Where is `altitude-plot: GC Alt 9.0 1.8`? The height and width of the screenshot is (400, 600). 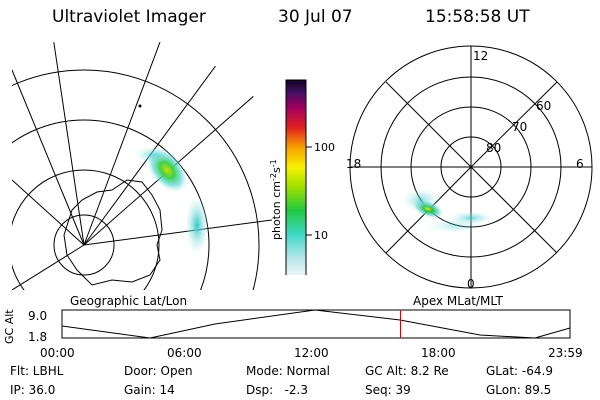 altitude-plot: GC Alt 9.0 1.8 is located at coordinates (287, 326).